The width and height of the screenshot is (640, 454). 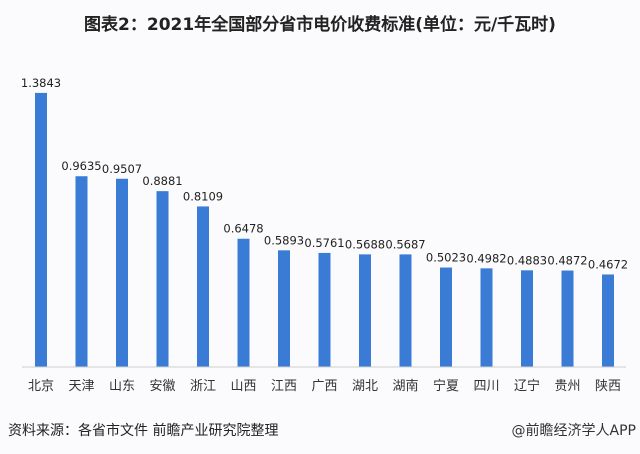 What do you see at coordinates (324, 243) in the screenshot?
I see `data-label: 0.5761` at bounding box center [324, 243].